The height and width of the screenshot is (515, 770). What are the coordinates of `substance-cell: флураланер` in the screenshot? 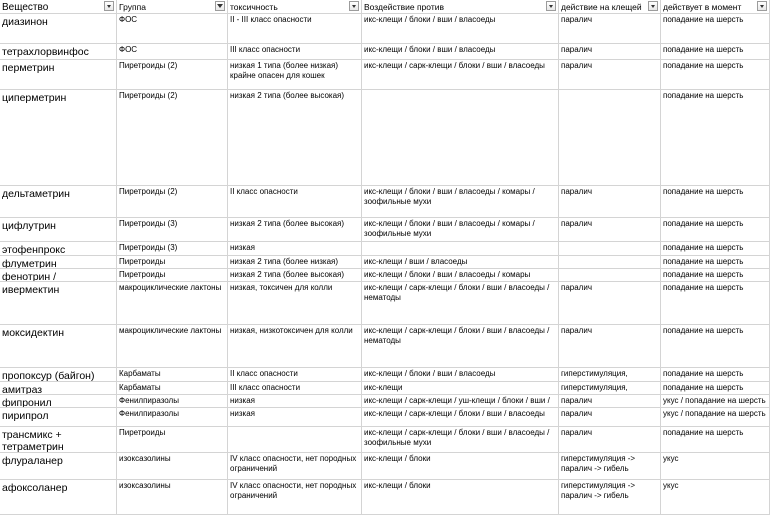 It's located at (58, 466).